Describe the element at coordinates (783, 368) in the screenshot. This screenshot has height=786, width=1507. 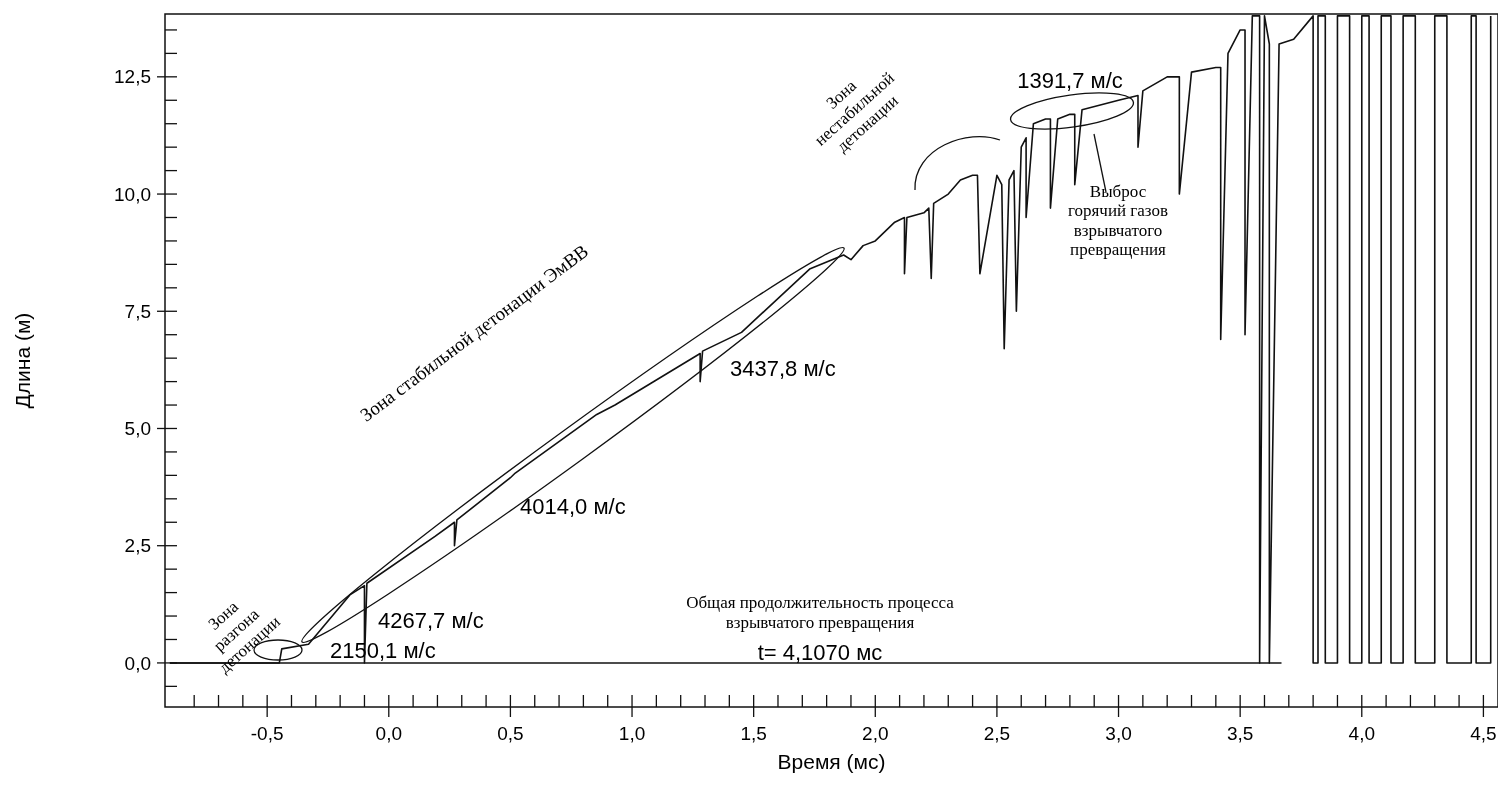
I see `annotation: 3437,8 м/с` at that location.